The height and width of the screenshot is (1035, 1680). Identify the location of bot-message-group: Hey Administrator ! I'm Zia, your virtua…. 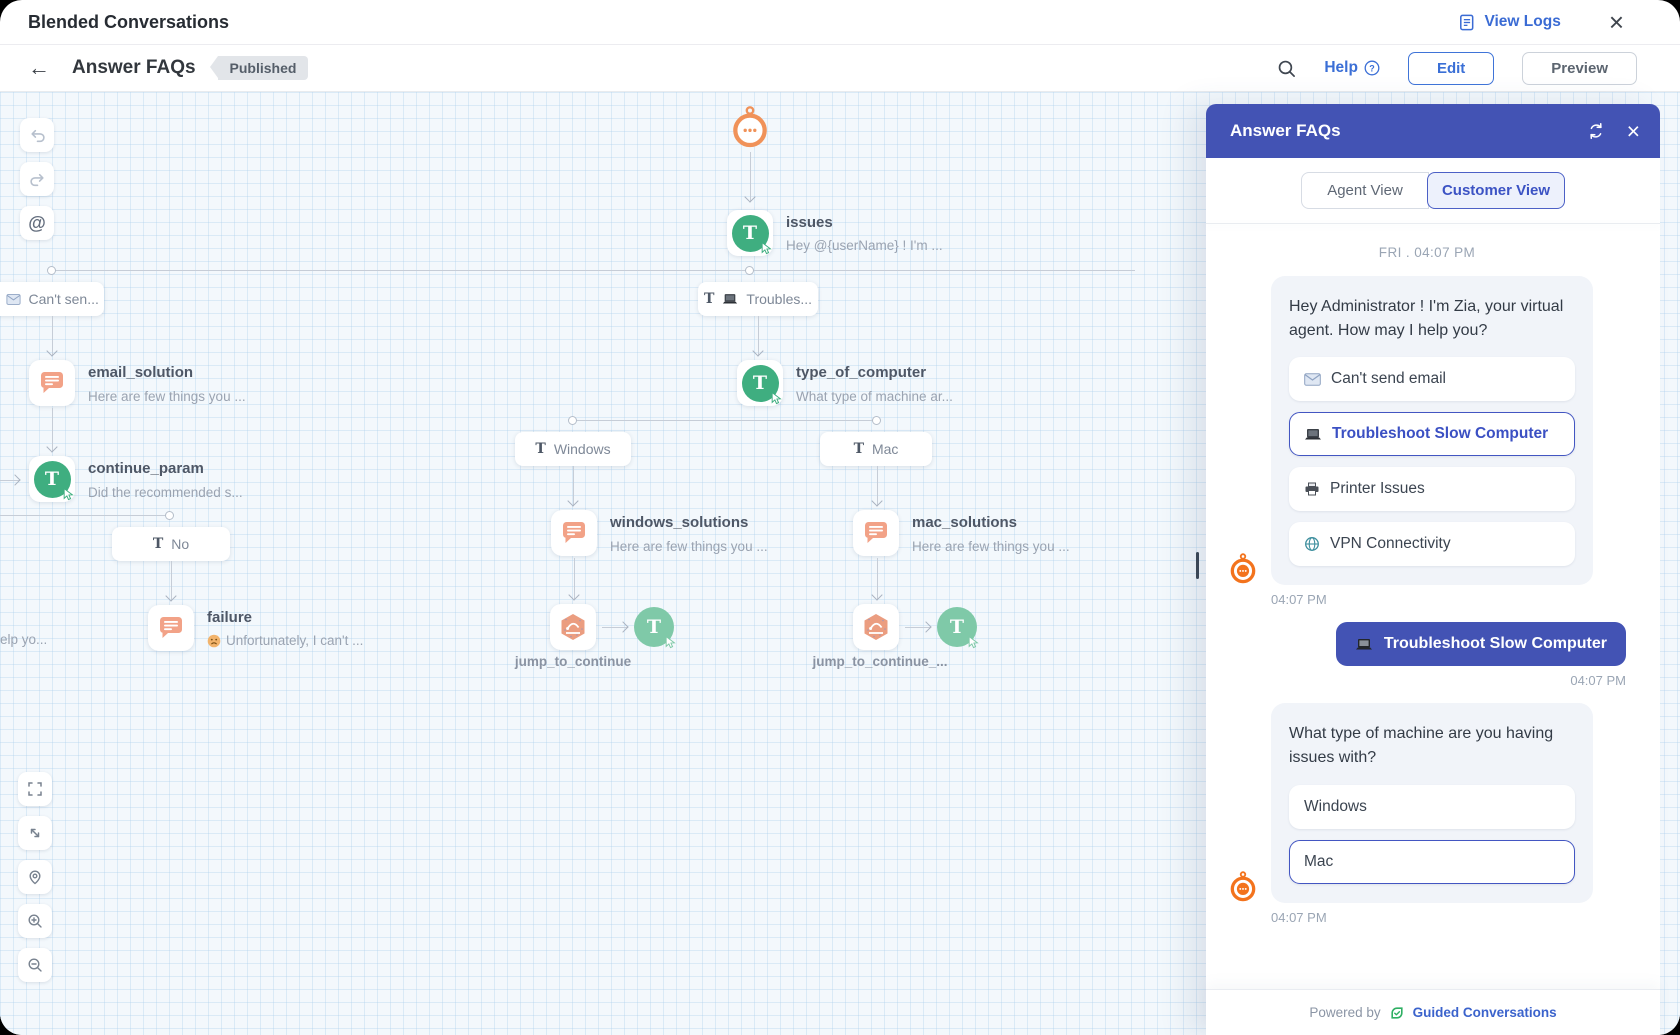
(1427, 431).